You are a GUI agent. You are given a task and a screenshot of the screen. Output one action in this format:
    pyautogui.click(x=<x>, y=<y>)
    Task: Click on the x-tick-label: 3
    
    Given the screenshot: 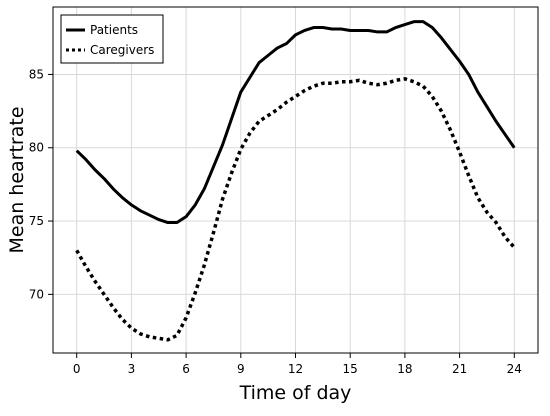 What is the action you would take?
    pyautogui.click(x=132, y=369)
    